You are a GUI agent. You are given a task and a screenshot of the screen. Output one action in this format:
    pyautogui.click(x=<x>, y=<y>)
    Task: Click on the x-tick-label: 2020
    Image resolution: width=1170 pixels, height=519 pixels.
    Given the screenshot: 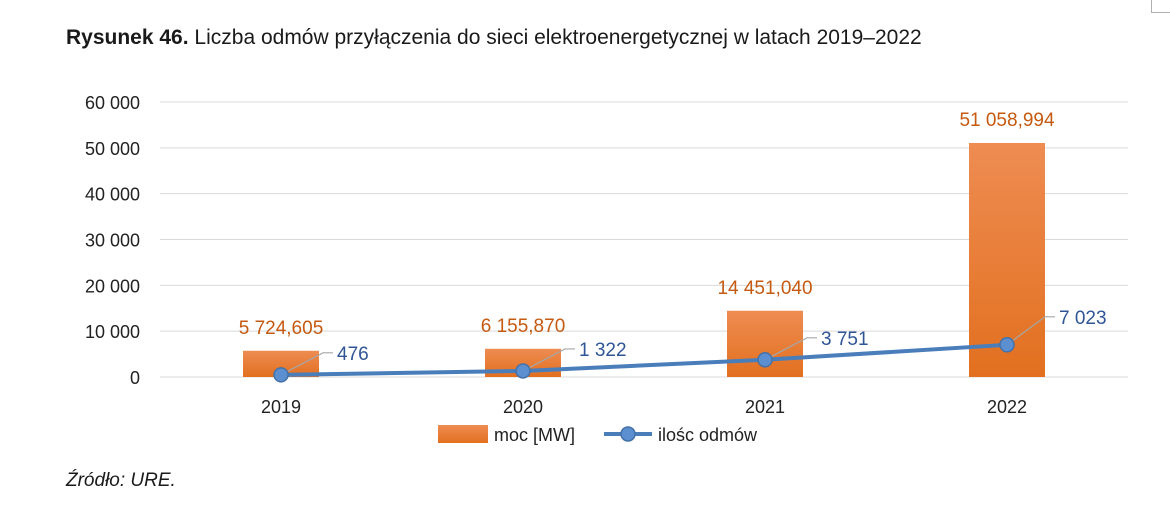 What is the action you would take?
    pyautogui.click(x=523, y=407)
    